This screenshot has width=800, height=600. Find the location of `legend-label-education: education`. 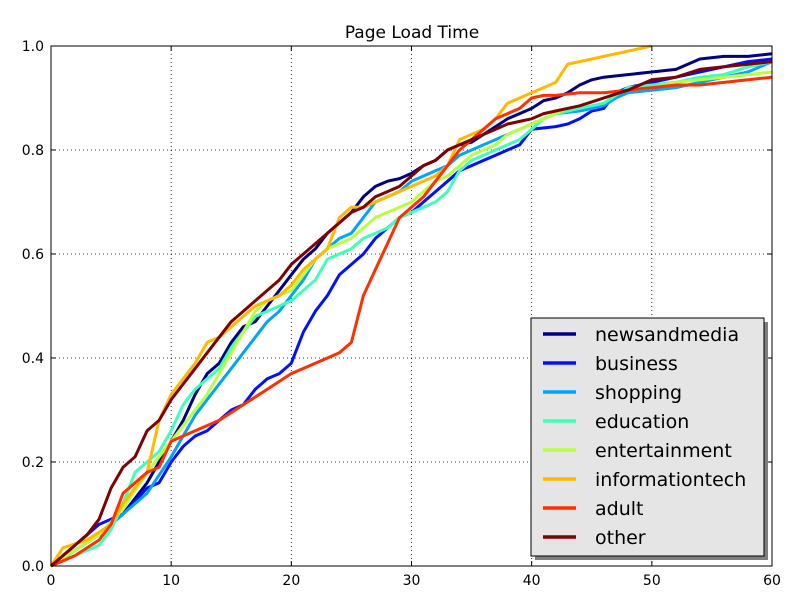

legend-label-education: education is located at coordinates (642, 422).